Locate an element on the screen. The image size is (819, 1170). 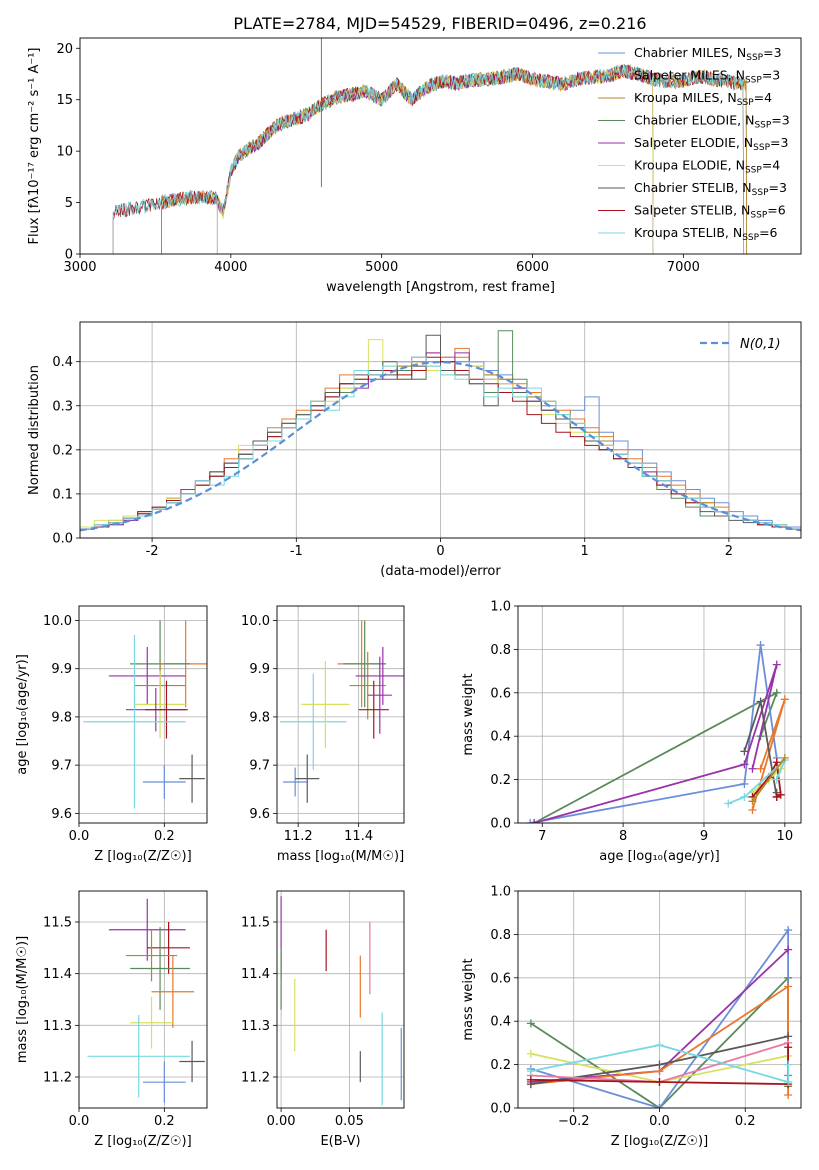
mass_vs_ebv-plot-area is located at coordinates (341, 1001).